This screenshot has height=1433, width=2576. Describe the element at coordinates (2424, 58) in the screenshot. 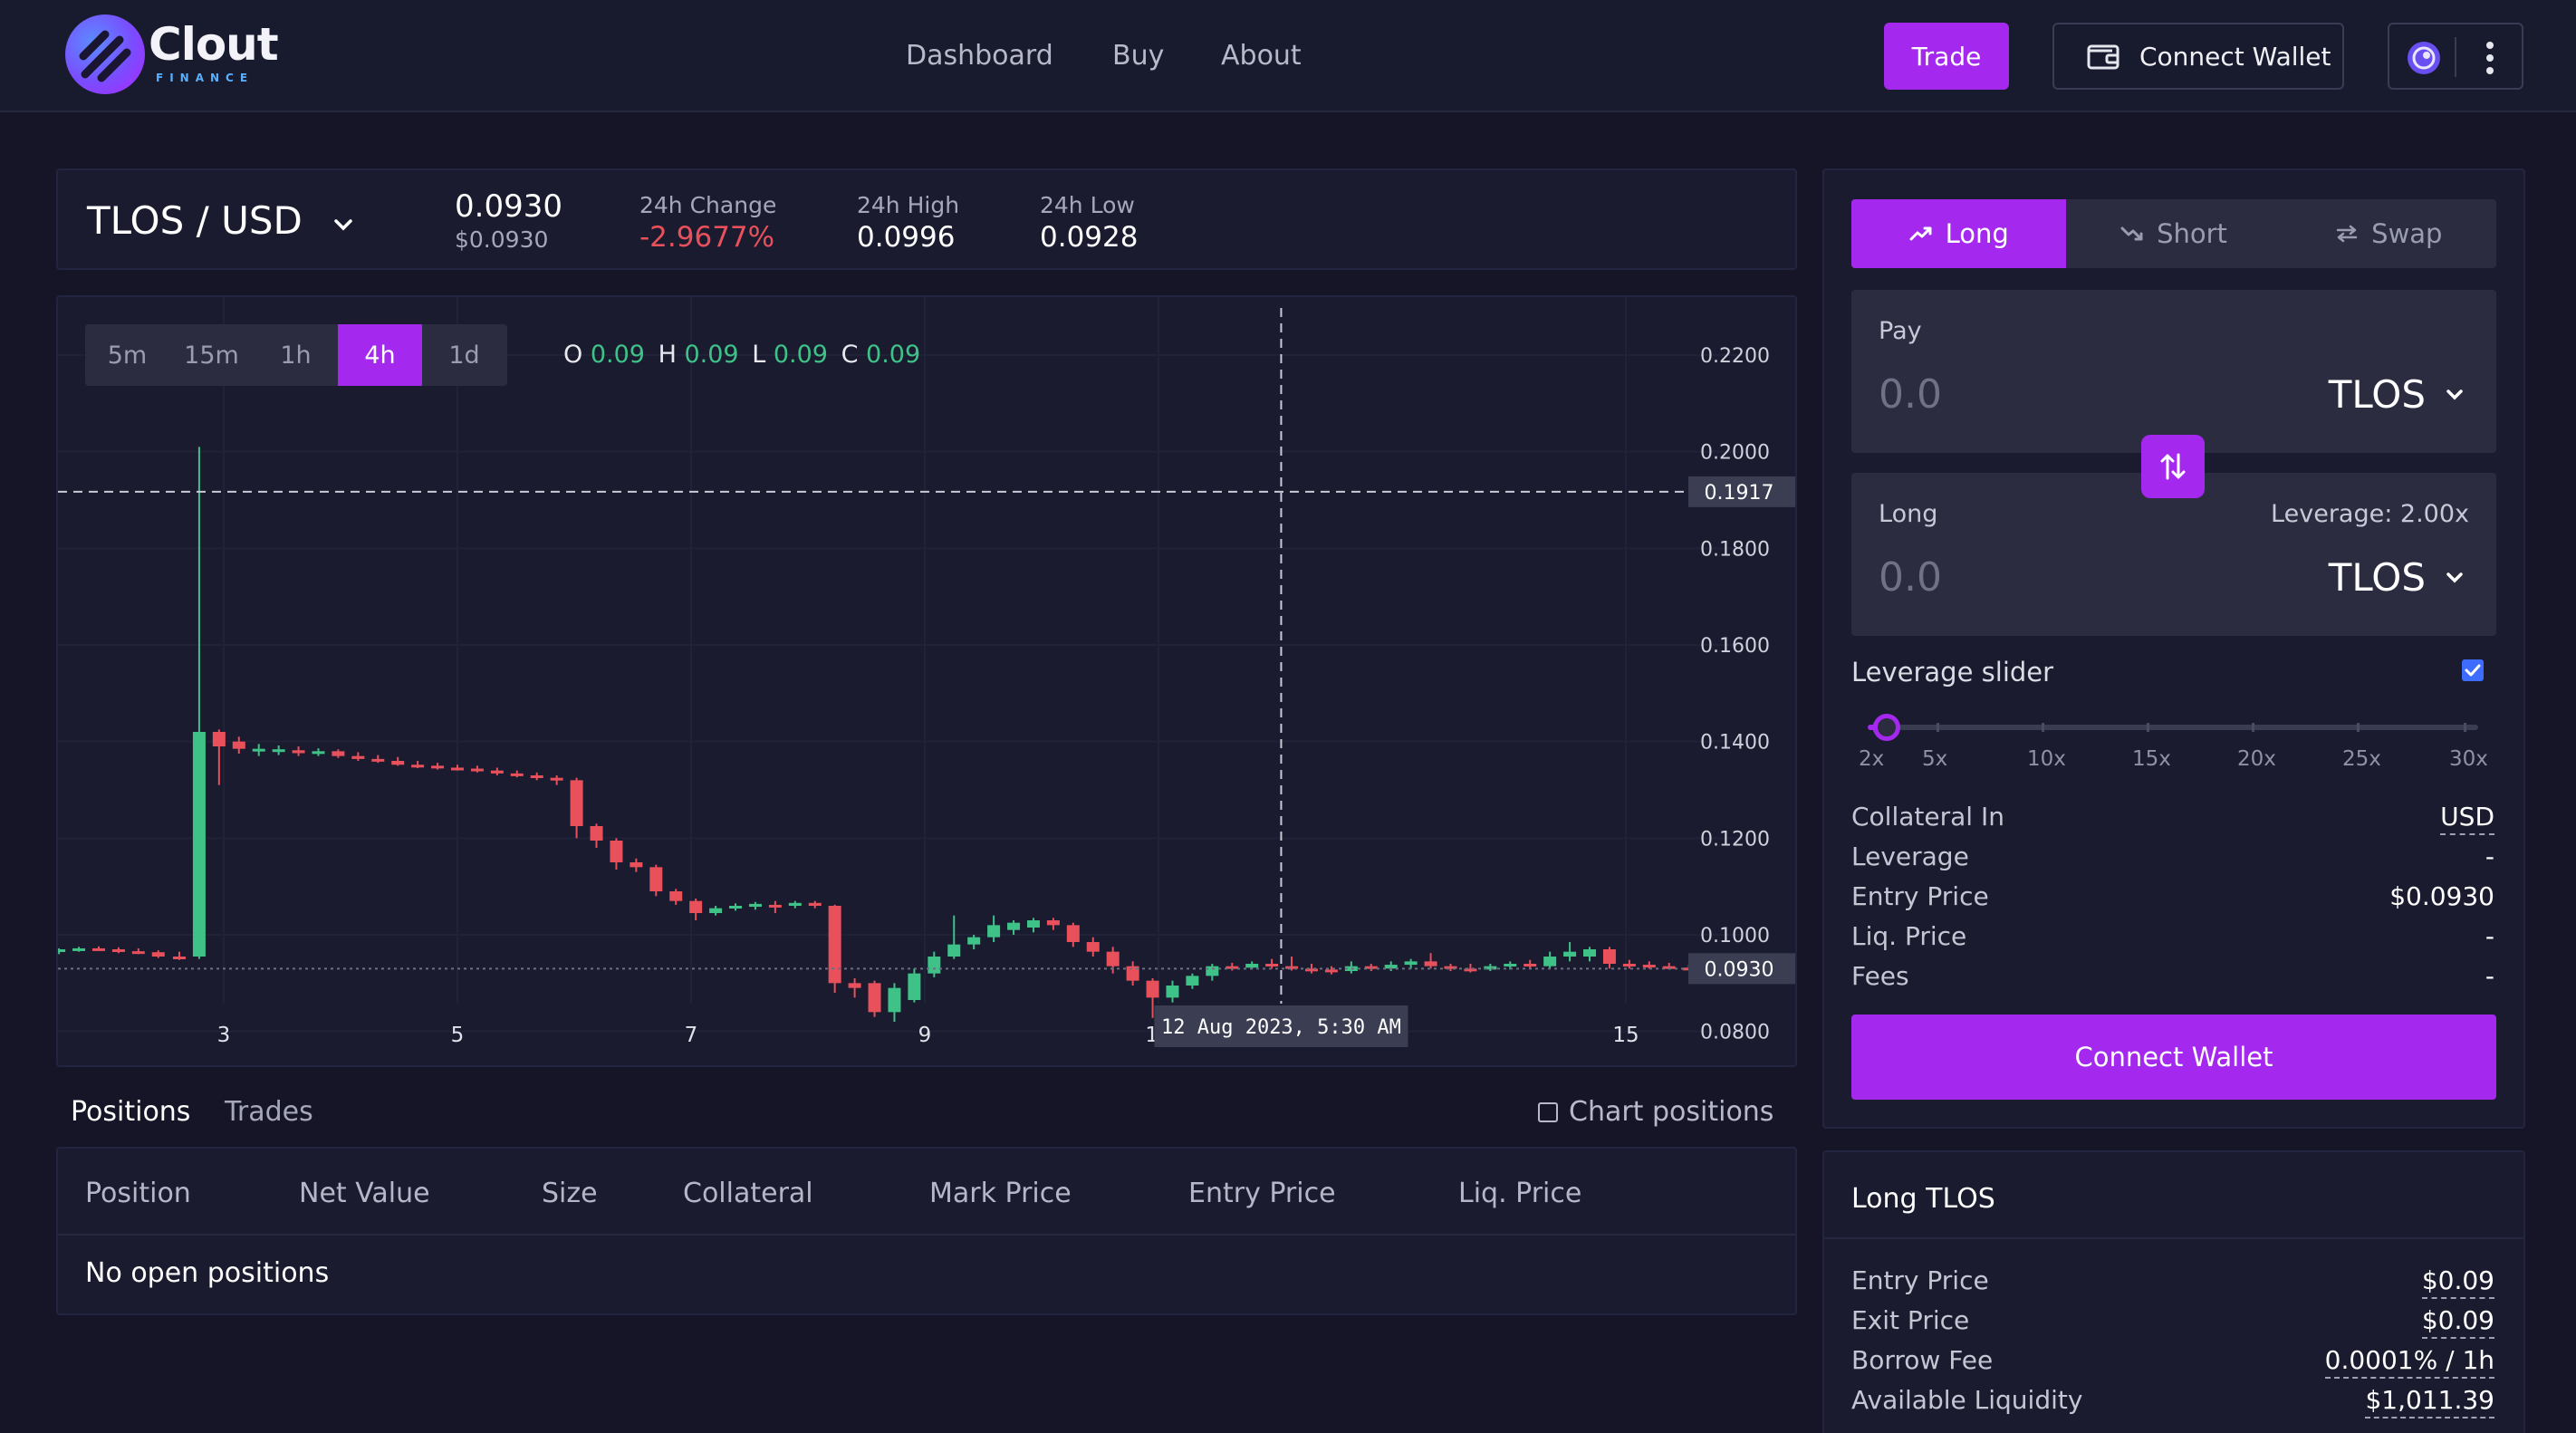

I see `network-icon` at that location.